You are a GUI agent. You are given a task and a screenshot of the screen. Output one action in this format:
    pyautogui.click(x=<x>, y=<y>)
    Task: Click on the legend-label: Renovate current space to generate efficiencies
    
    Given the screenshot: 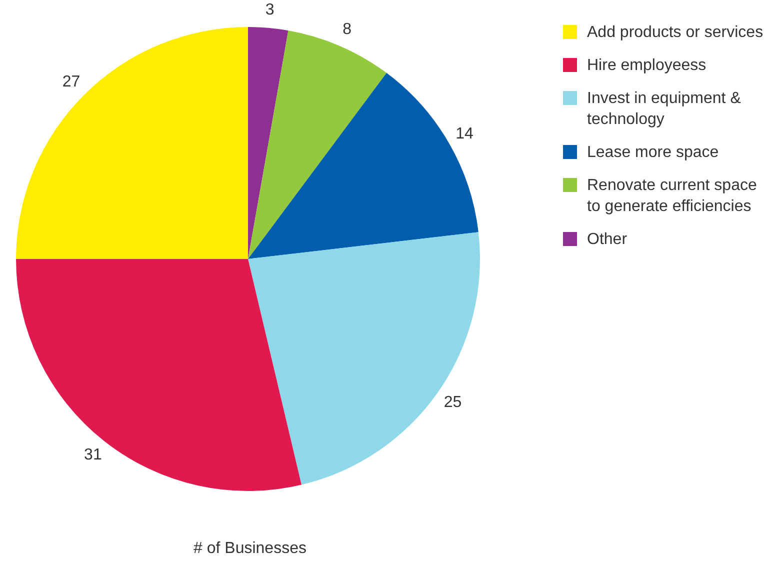 What is the action you would take?
    pyautogui.click(x=672, y=196)
    